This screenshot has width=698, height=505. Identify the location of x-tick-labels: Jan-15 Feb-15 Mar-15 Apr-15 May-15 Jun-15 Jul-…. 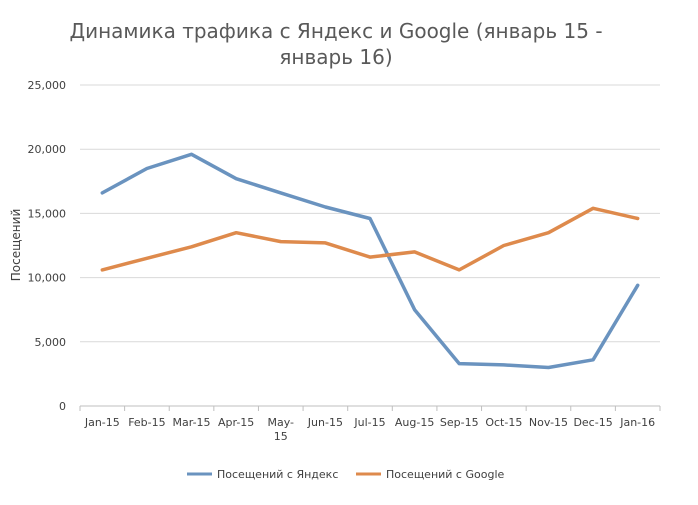
(370, 424).